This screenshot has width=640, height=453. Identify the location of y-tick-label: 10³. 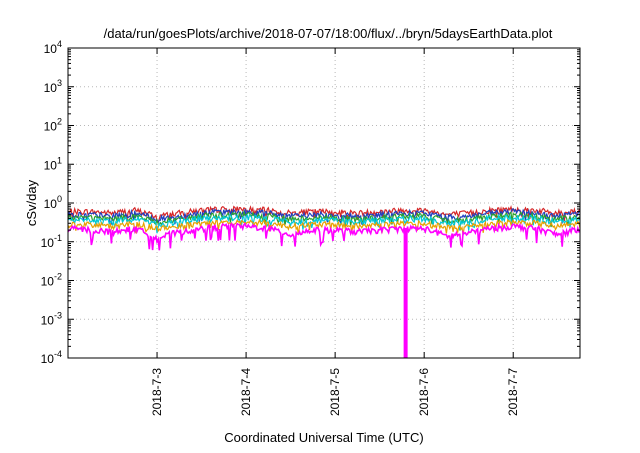
(53, 86).